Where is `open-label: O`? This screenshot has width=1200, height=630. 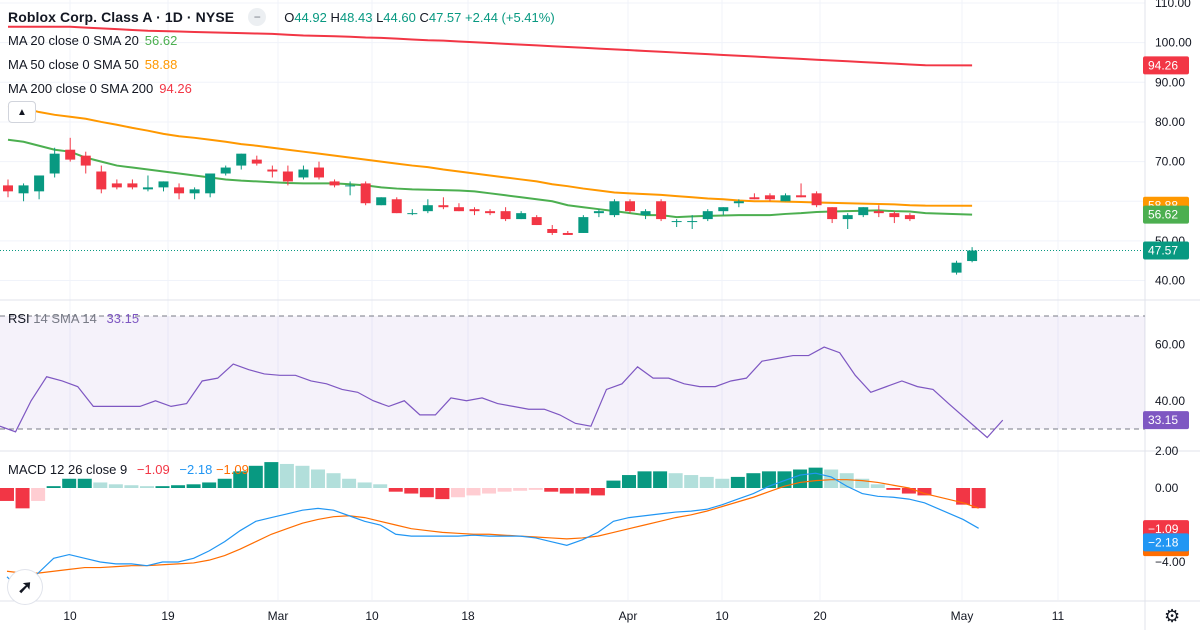
open-label: O is located at coordinates (289, 17).